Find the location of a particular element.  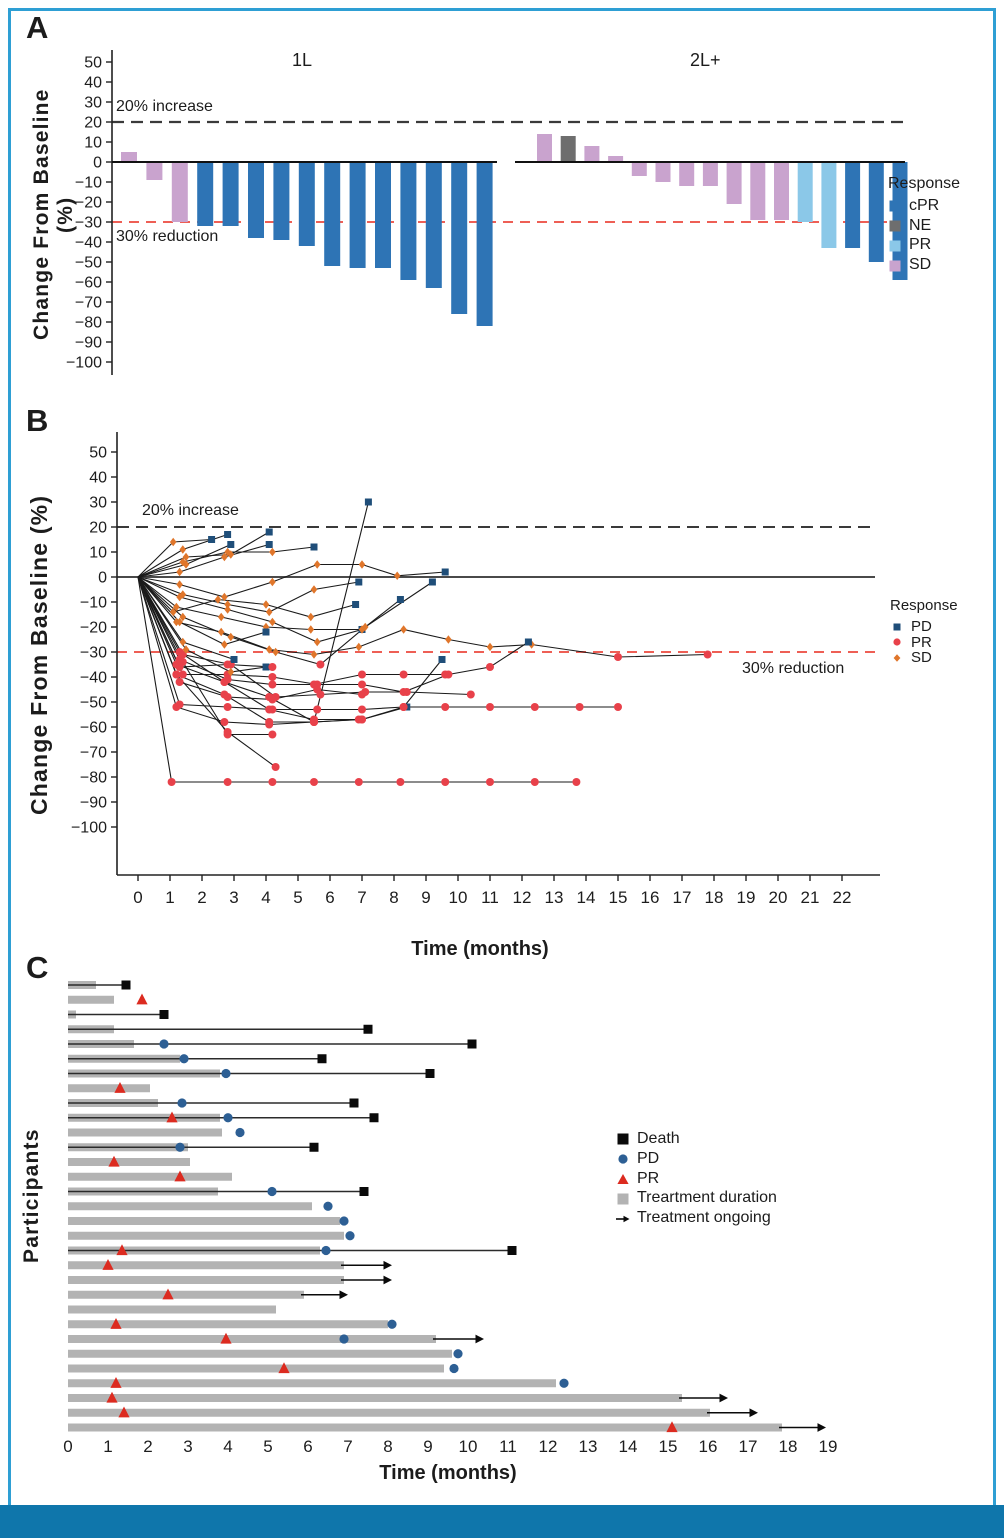

b-y-tick-label: 0 is located at coordinates (102, 578).